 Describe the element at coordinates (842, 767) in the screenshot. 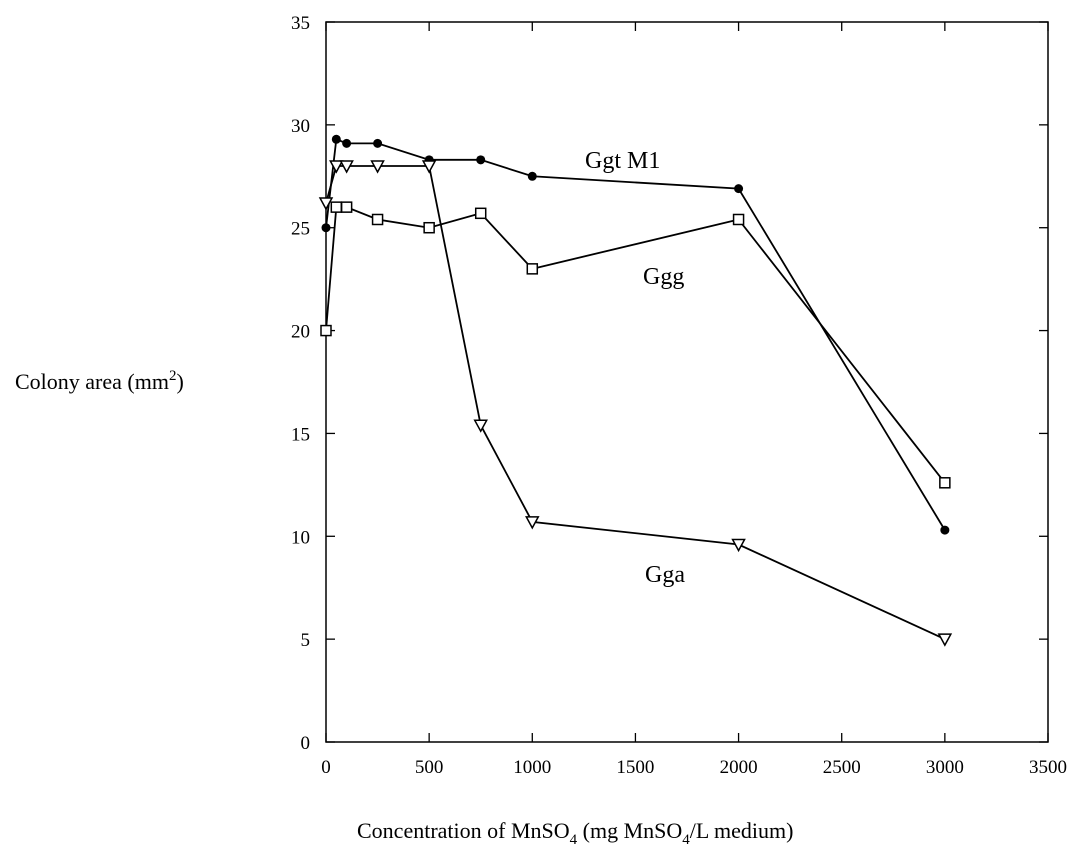

I see `x-tick-label: 2500` at that location.